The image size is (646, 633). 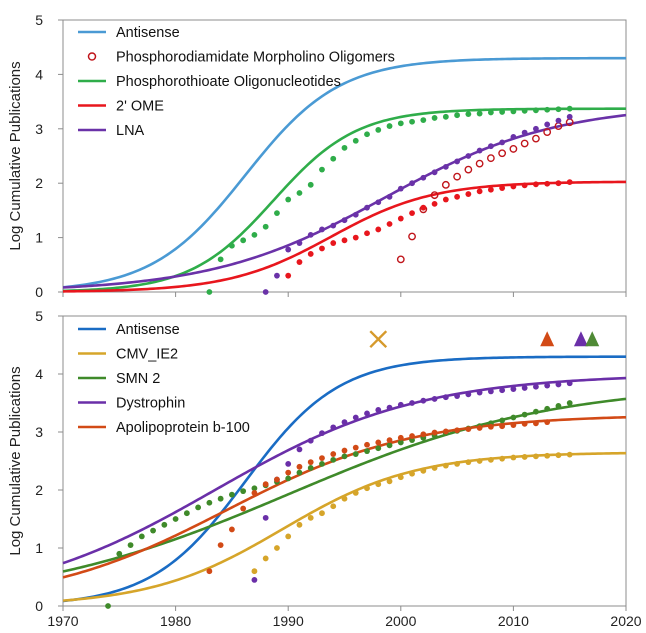 What do you see at coordinates (175, 621) in the screenshot?
I see `x-tick-label: 1980` at bounding box center [175, 621].